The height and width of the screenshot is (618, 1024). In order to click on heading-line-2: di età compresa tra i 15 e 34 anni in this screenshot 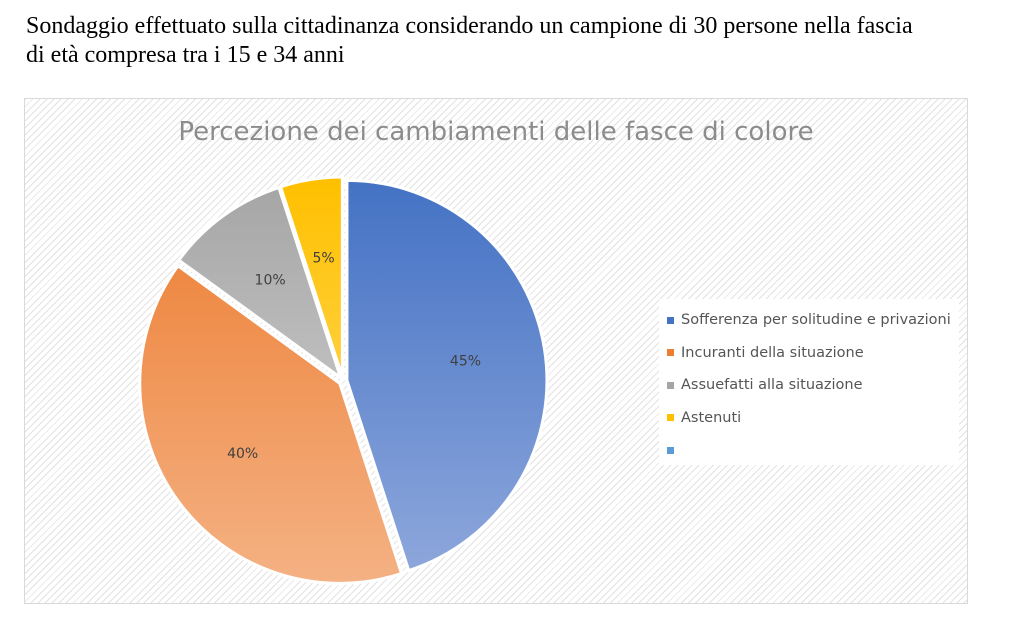, I will do `click(185, 55)`.